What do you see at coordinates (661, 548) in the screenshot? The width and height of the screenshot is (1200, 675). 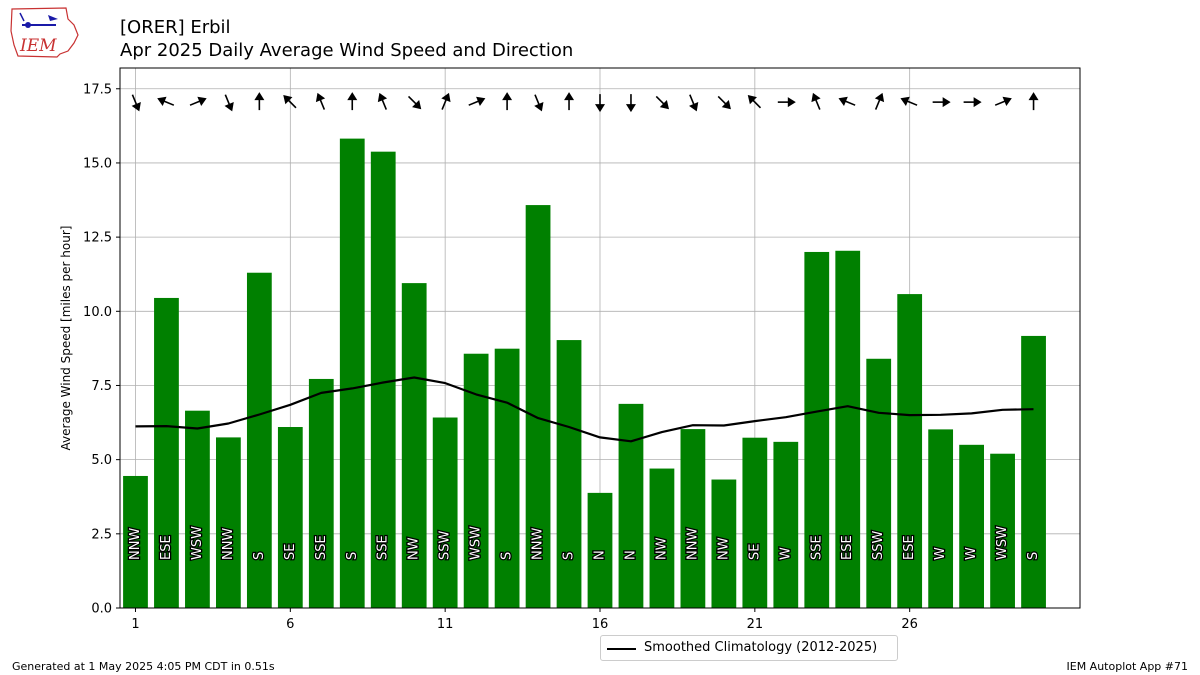 I see `direction-label: NW` at bounding box center [661, 548].